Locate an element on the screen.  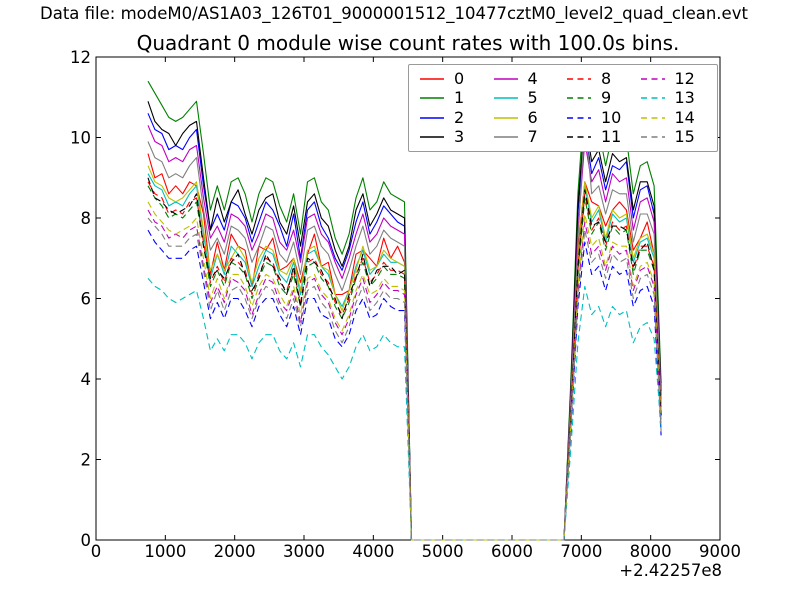
legend-entry: 0 is located at coordinates (456, 79).